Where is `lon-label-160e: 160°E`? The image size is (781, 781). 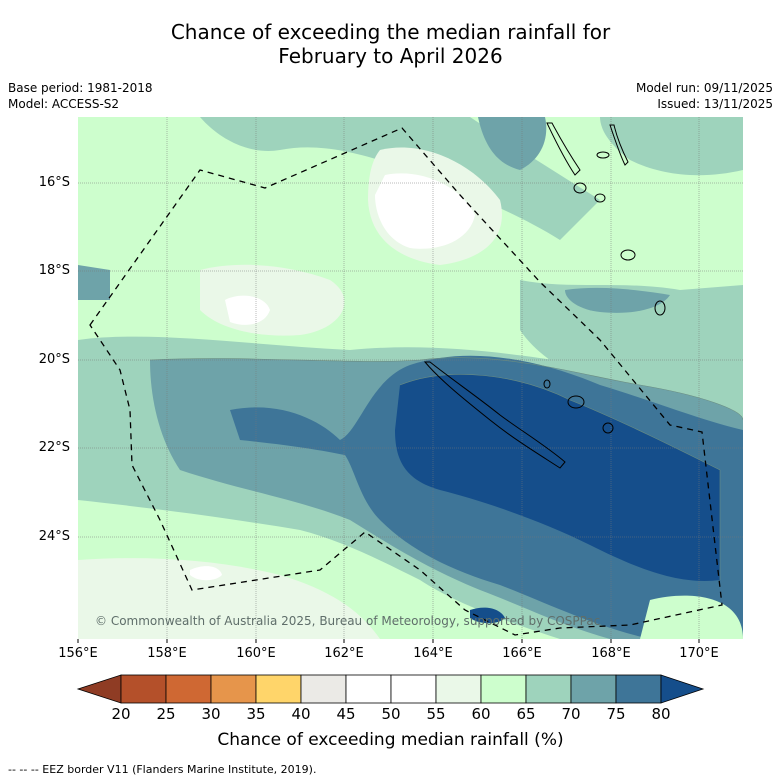 lon-label-160e: 160°E is located at coordinates (256, 653).